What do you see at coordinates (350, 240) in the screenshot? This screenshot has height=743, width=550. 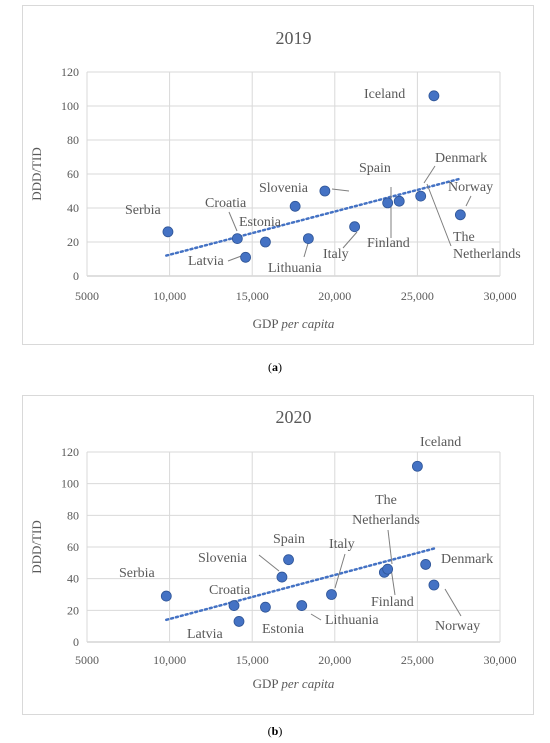 I see `leader-line-italy` at bounding box center [350, 240].